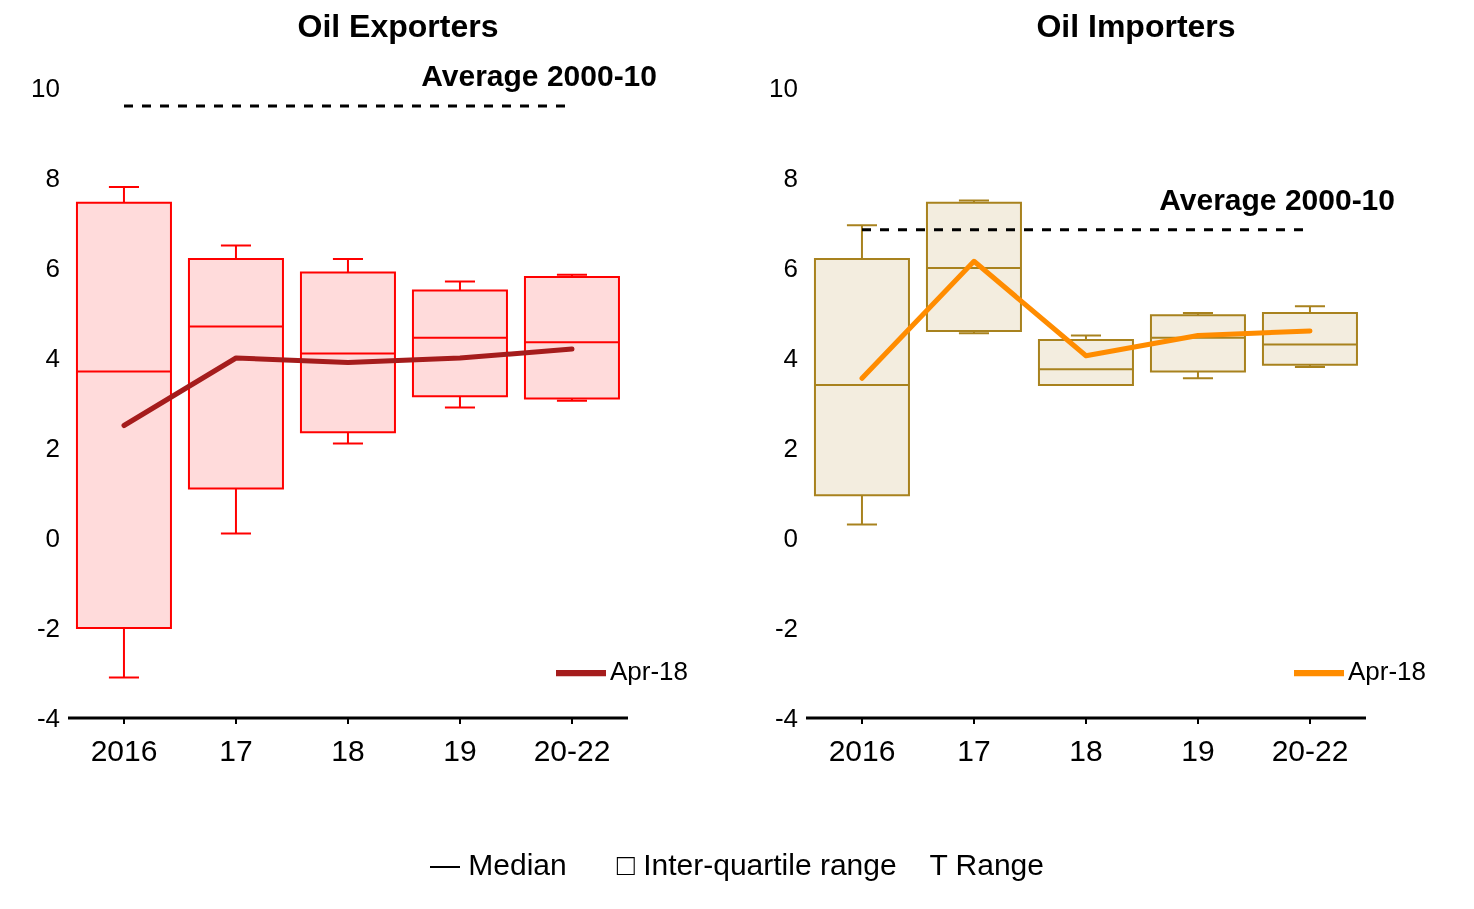  Describe the element at coordinates (737, 865) in the screenshot. I see `text: — Median □ Inter-quartile range T Range` at that location.